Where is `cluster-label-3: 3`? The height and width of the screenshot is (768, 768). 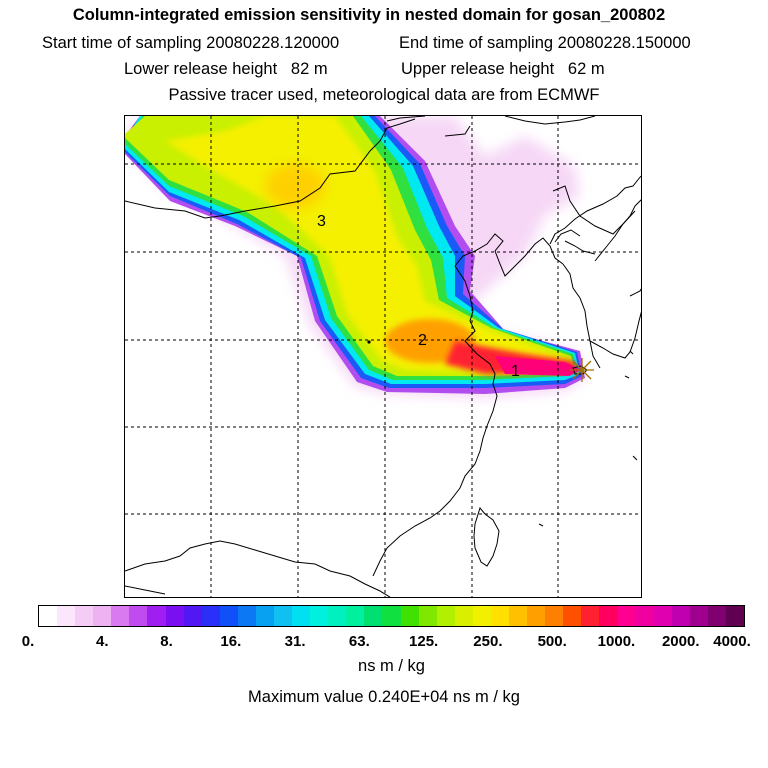
cluster-label-3: 3 is located at coordinates (321, 221).